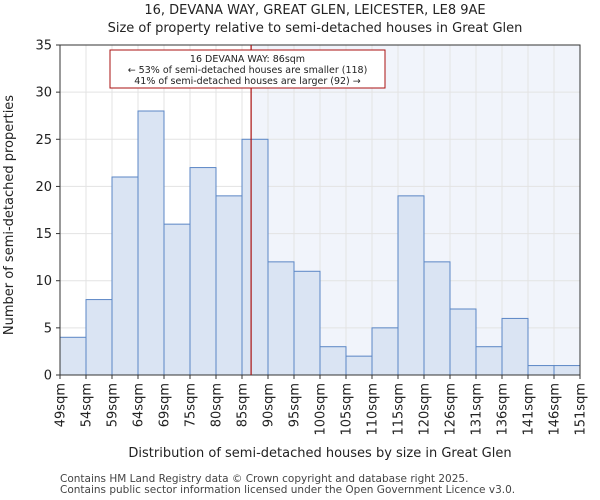 This screenshot has width=600, height=500. What do you see at coordinates (269, 405) in the screenshot?
I see `x-tick-label: 90sqm` at bounding box center [269, 405].